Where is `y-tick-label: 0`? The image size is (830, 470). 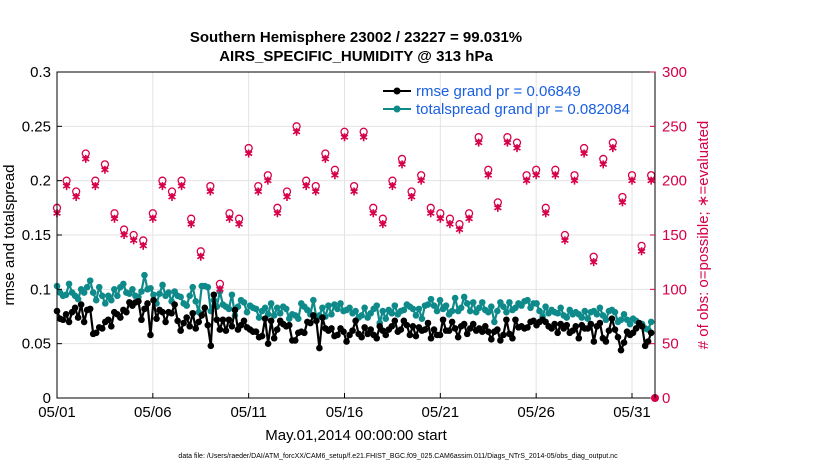 y-tick-label: 0 is located at coordinates (47, 398).